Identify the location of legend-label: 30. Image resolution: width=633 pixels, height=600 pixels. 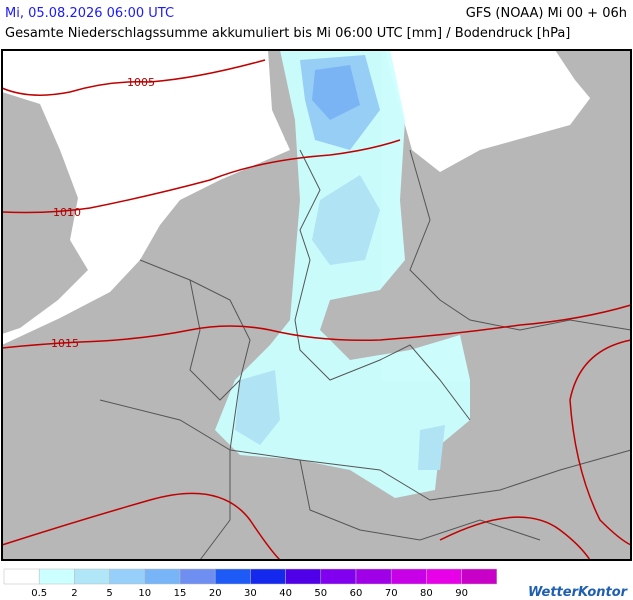
(250, 593).